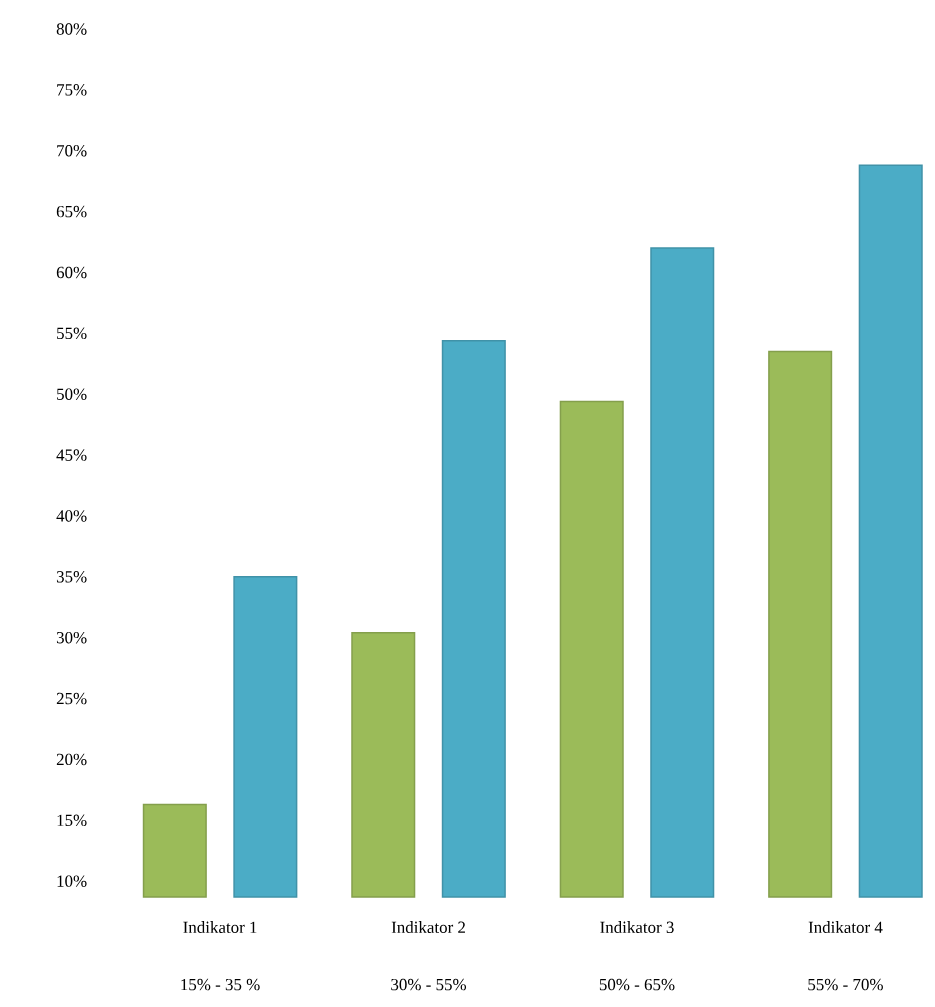  Describe the element at coordinates (428, 927) in the screenshot. I see `x-tick-label: Indikator 2` at that location.